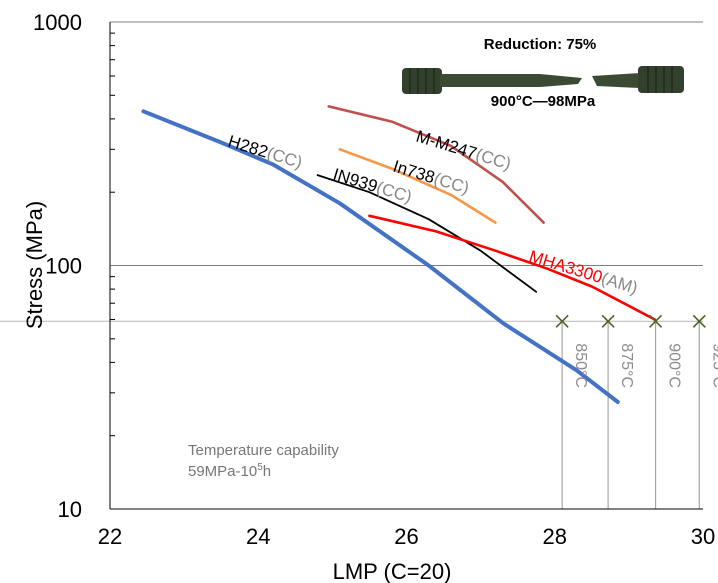 Image resolution: width=718 pixels, height=583 pixels. Describe the element at coordinates (713, 365) in the screenshot. I see `temperature-label-3: 925°C` at that location.